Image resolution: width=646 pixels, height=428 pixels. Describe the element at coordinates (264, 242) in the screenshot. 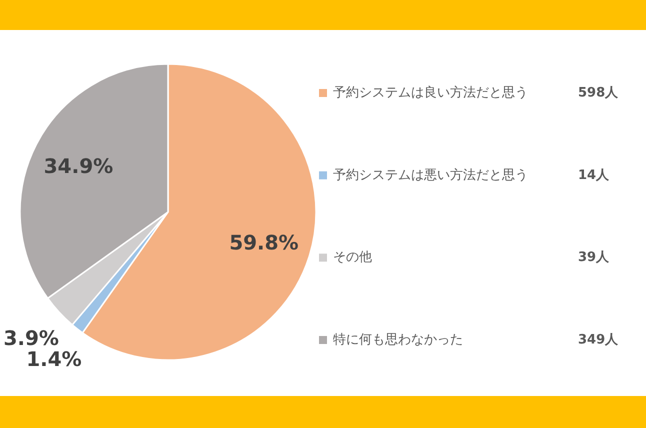

I see `data-label: 59.8%` at that location.